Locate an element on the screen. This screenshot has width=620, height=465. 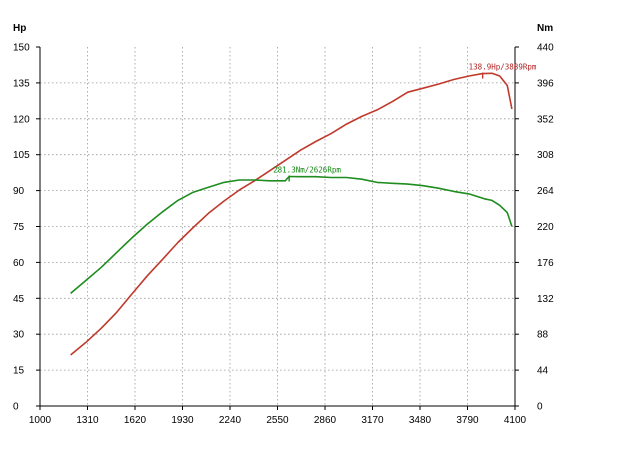
y-left-tick-label: 30 is located at coordinates (19, 335).